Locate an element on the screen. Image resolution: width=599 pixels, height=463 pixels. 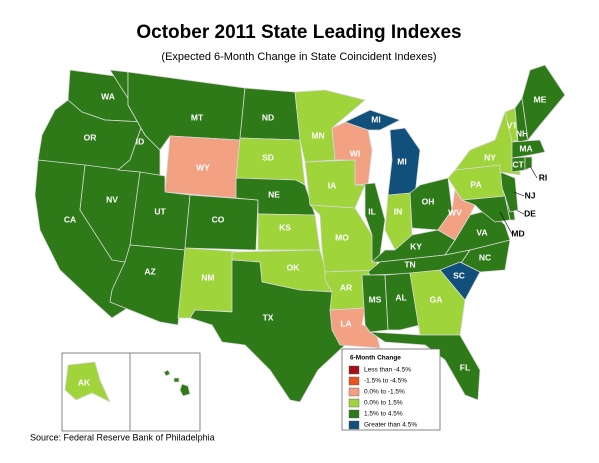
state-label: KY is located at coordinates (416, 246).